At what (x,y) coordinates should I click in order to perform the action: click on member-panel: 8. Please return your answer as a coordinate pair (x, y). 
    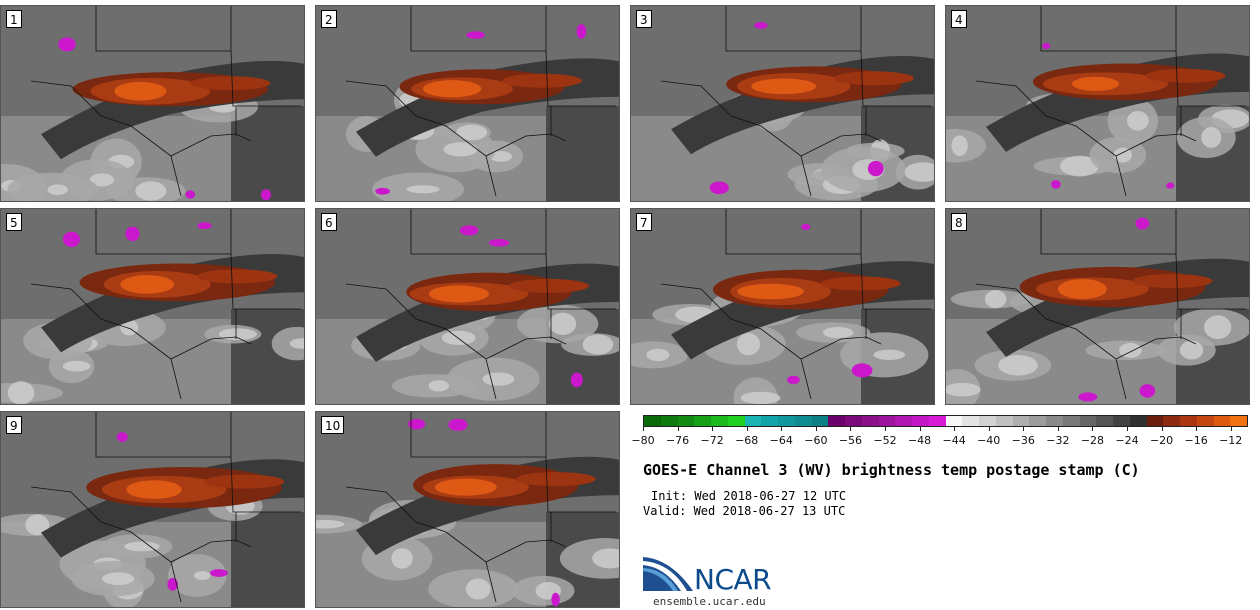
    Looking at the image, I should click on (1097, 306).